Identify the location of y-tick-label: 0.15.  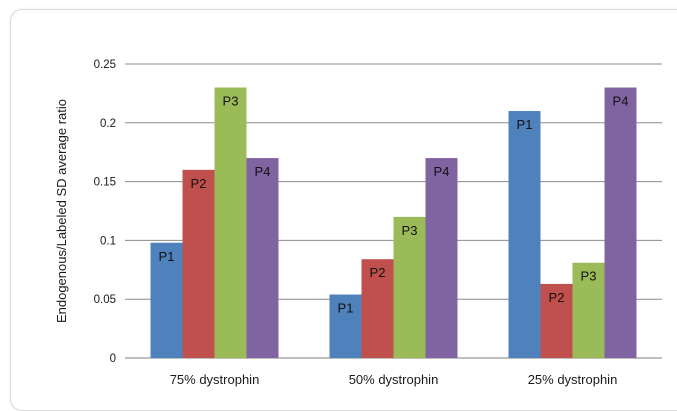
(105, 183).